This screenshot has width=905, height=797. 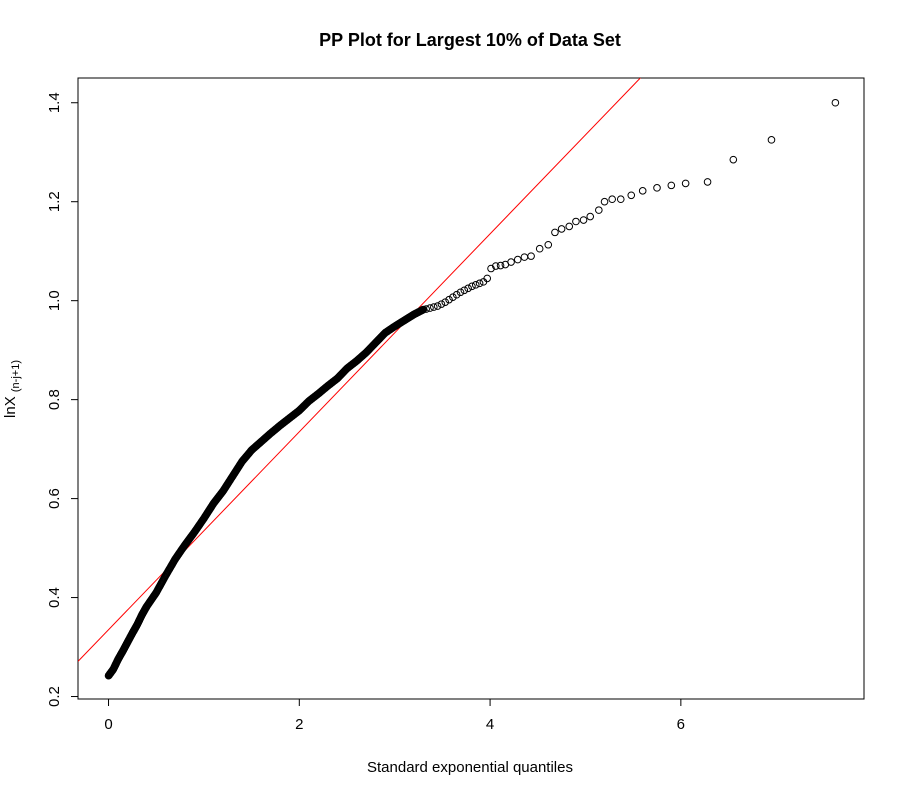 What do you see at coordinates (16, 376) in the screenshot?
I see `y-axis-label-subscript: (n-j+1)` at bounding box center [16, 376].